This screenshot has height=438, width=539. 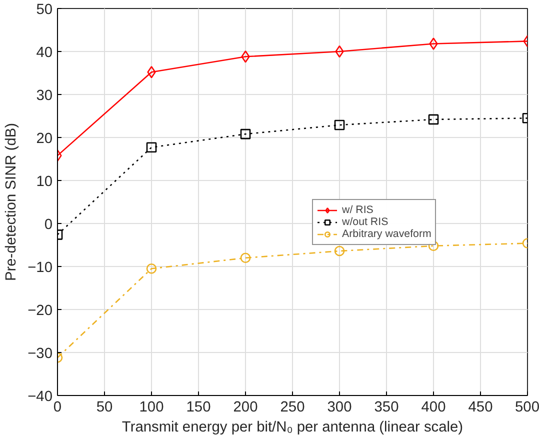 I want to click on x-tick-label: 200, so click(x=245, y=408).